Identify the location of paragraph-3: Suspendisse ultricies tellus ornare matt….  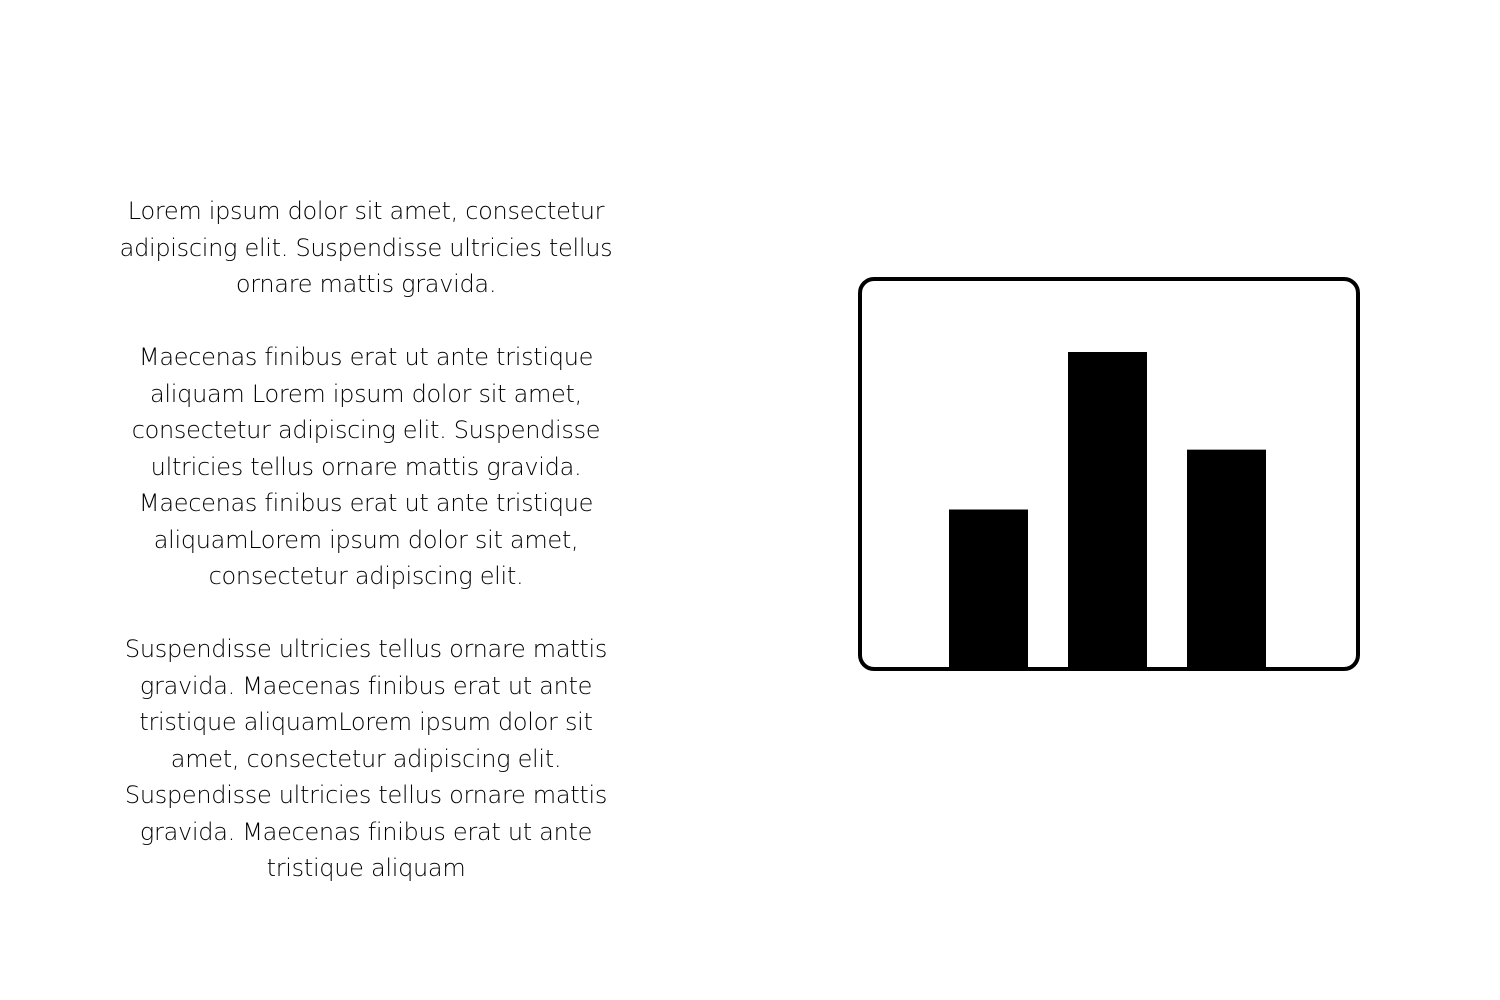
(366, 758).